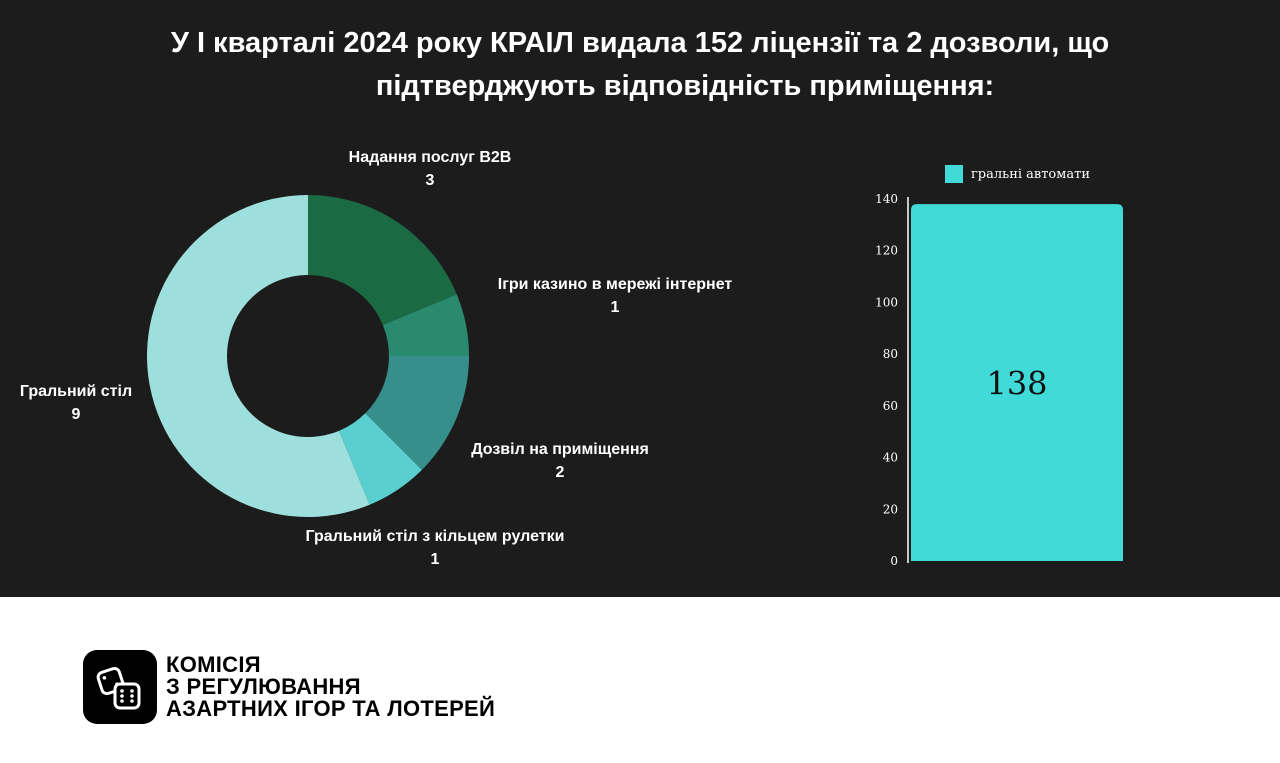 The height and width of the screenshot is (763, 1280). Describe the element at coordinates (685, 86) in the screenshot. I see `title-line-2: підтверджують відповідність приміщення:` at that location.